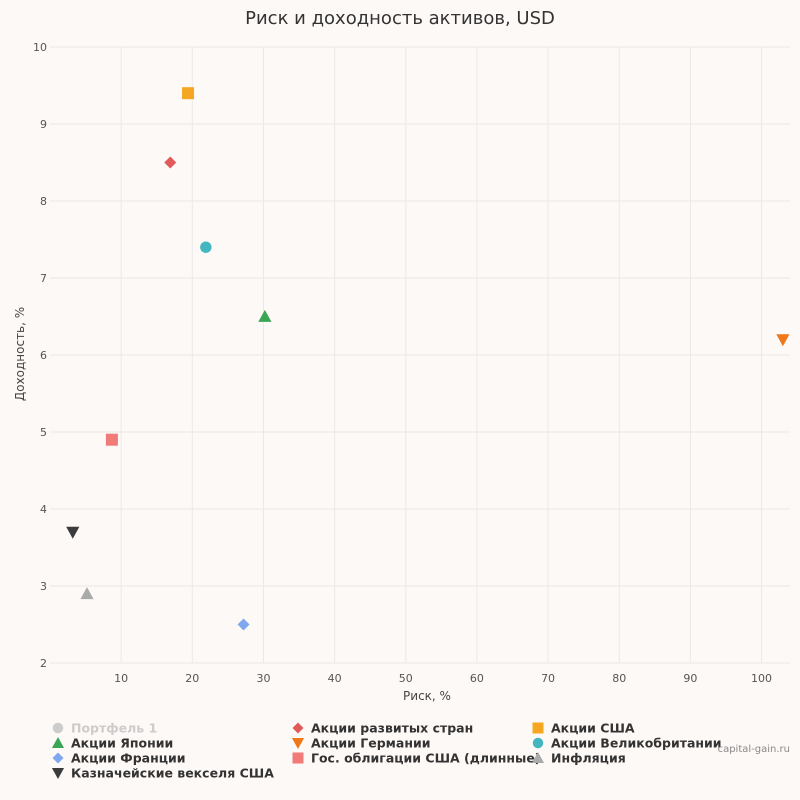 The width and height of the screenshot is (800, 800). What do you see at coordinates (43, 586) in the screenshot?
I see `y-tick-label: 3` at bounding box center [43, 586].